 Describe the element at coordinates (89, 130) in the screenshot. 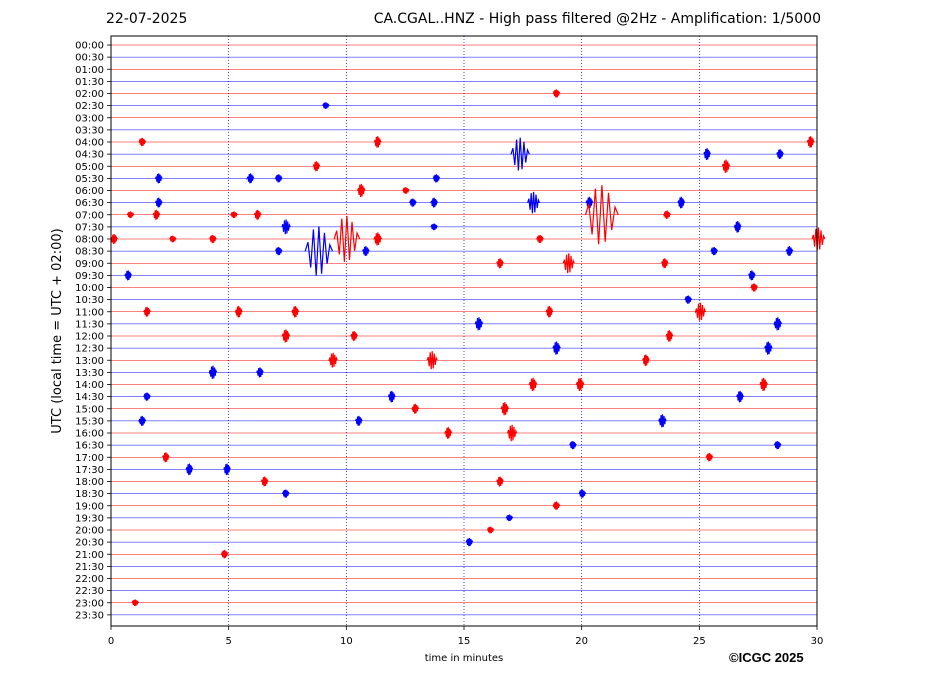

I see `y-tick-label: 03:30` at that location.